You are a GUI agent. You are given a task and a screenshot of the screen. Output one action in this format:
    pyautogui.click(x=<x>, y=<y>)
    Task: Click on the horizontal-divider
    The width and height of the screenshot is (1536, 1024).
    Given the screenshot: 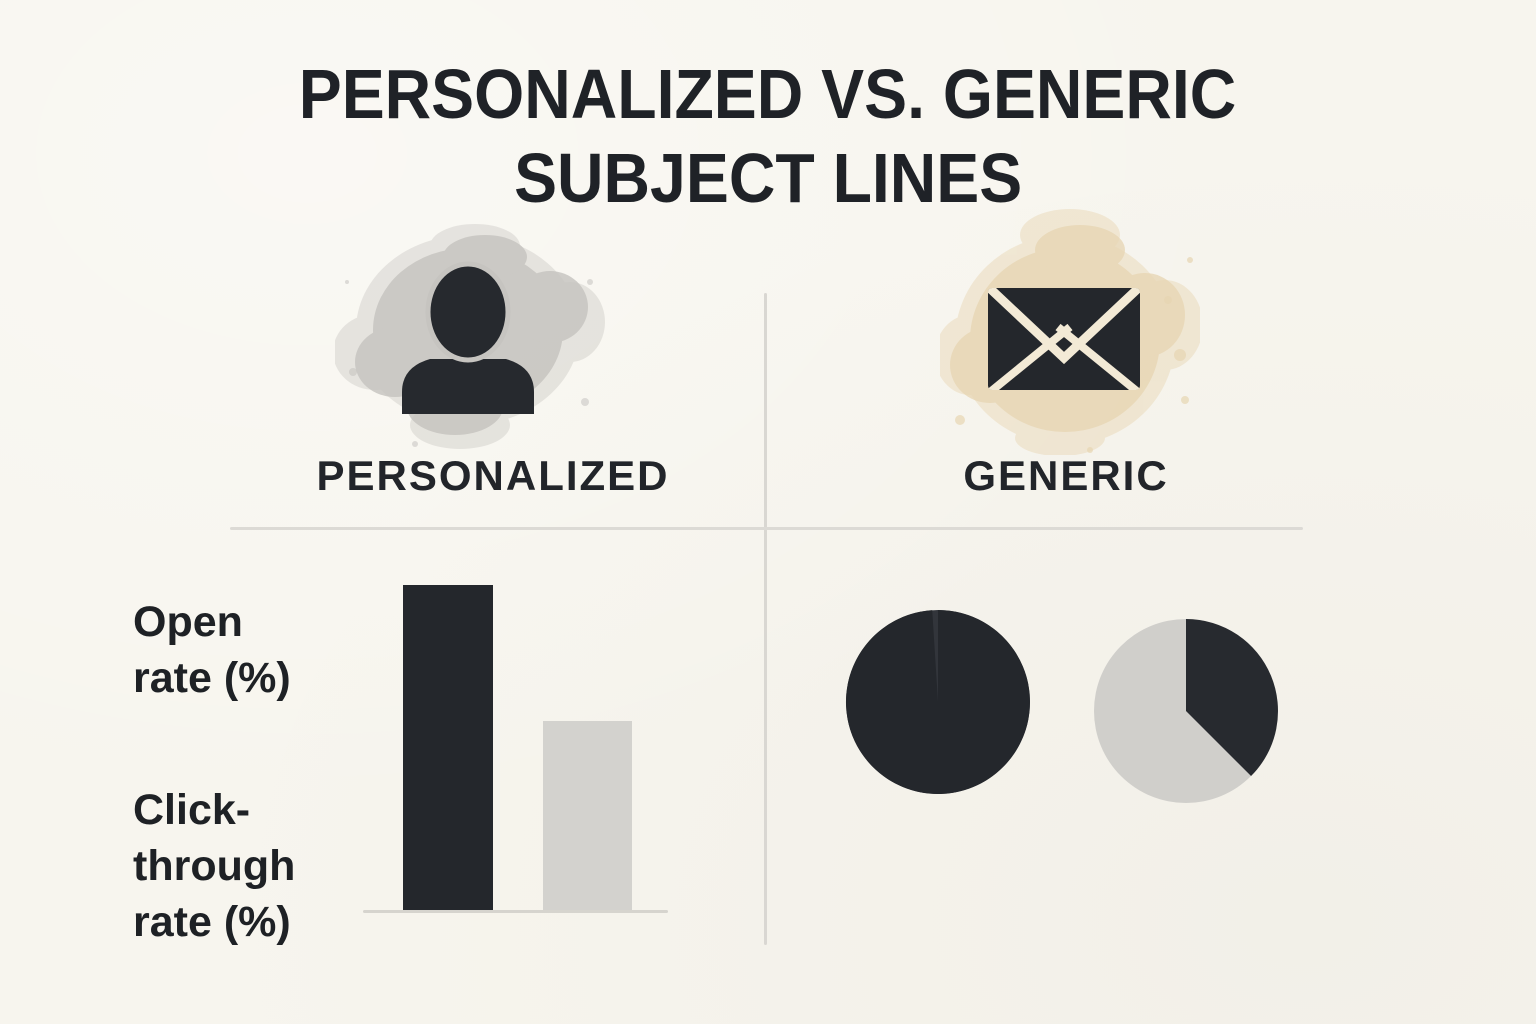 What is the action you would take?
    pyautogui.click(x=766, y=528)
    